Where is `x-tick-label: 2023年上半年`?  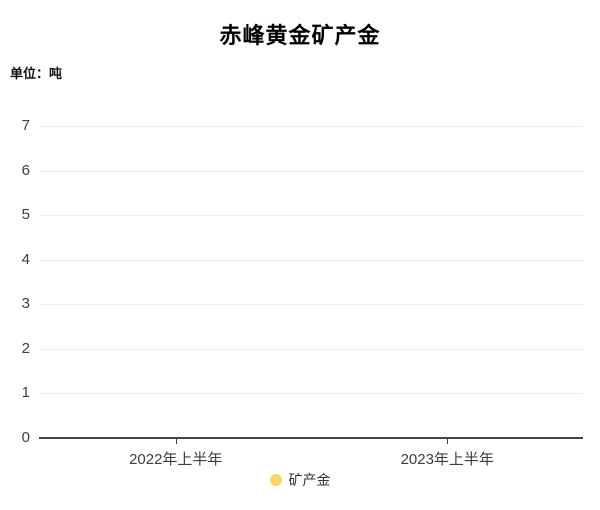
x-tick-label: 2023年上半年 is located at coordinates (447, 459).